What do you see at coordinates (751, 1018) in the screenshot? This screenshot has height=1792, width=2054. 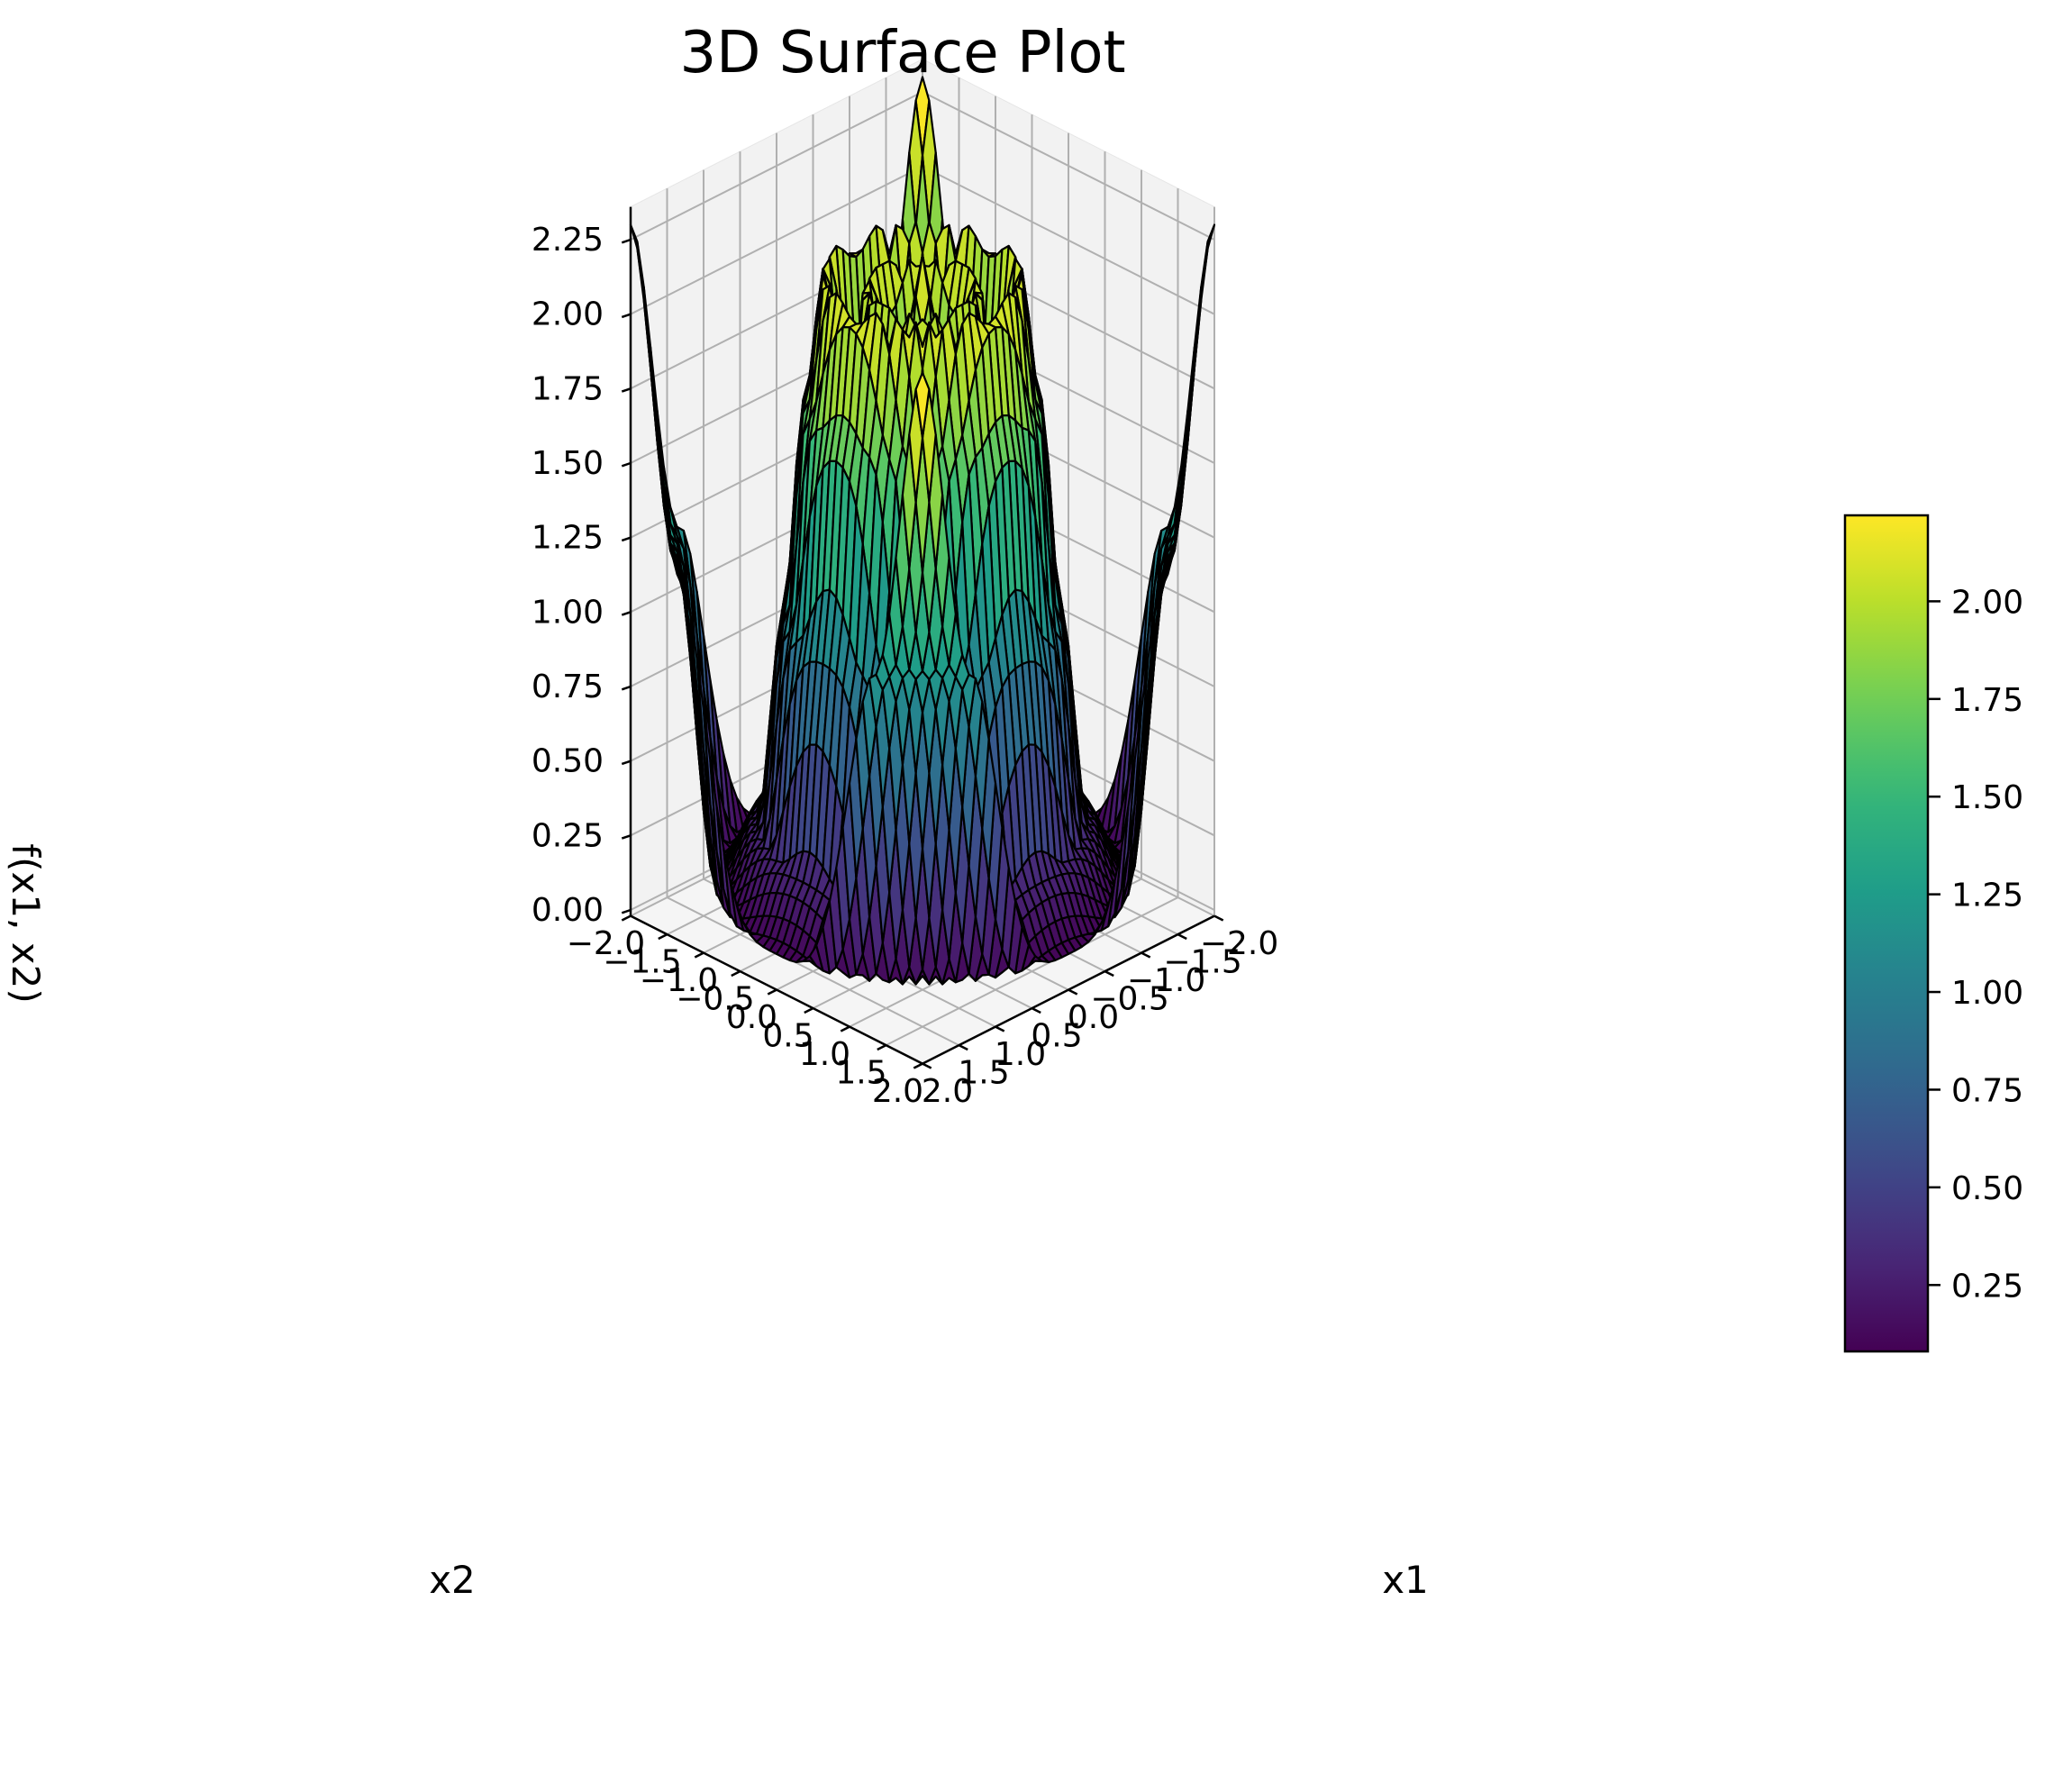 I see `x2-tick-label: 0.0` at bounding box center [751, 1018].